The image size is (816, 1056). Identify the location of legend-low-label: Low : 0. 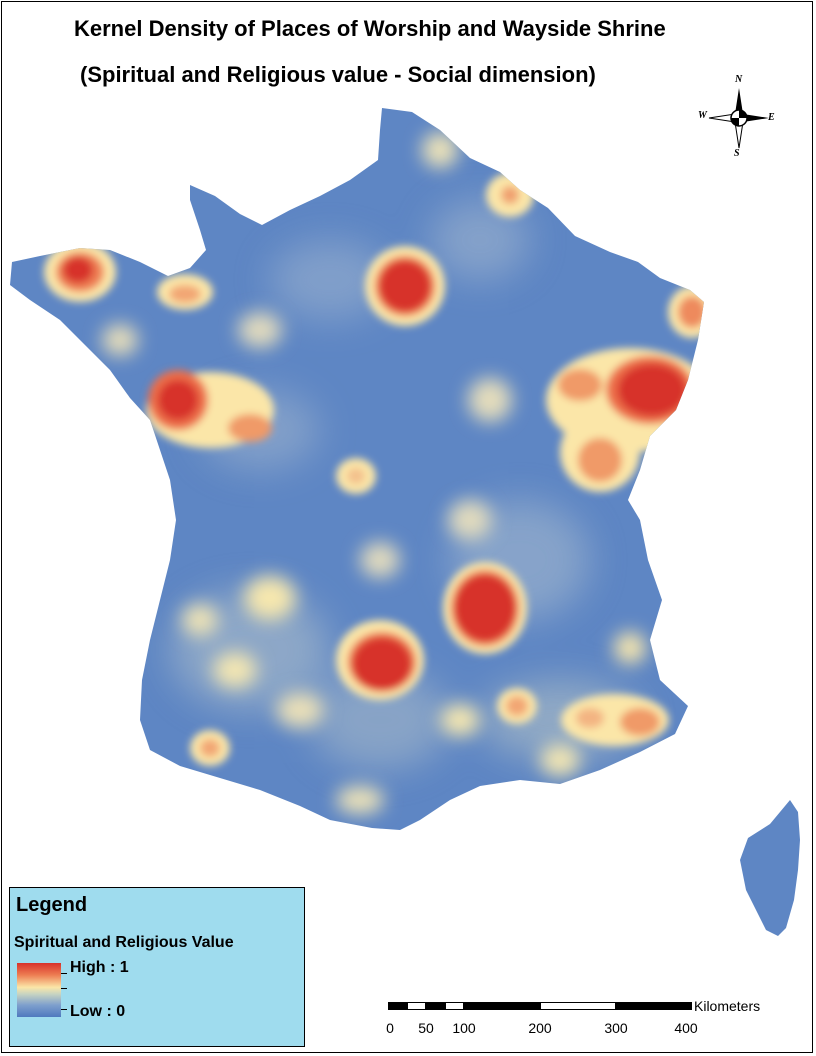
(98, 1011).